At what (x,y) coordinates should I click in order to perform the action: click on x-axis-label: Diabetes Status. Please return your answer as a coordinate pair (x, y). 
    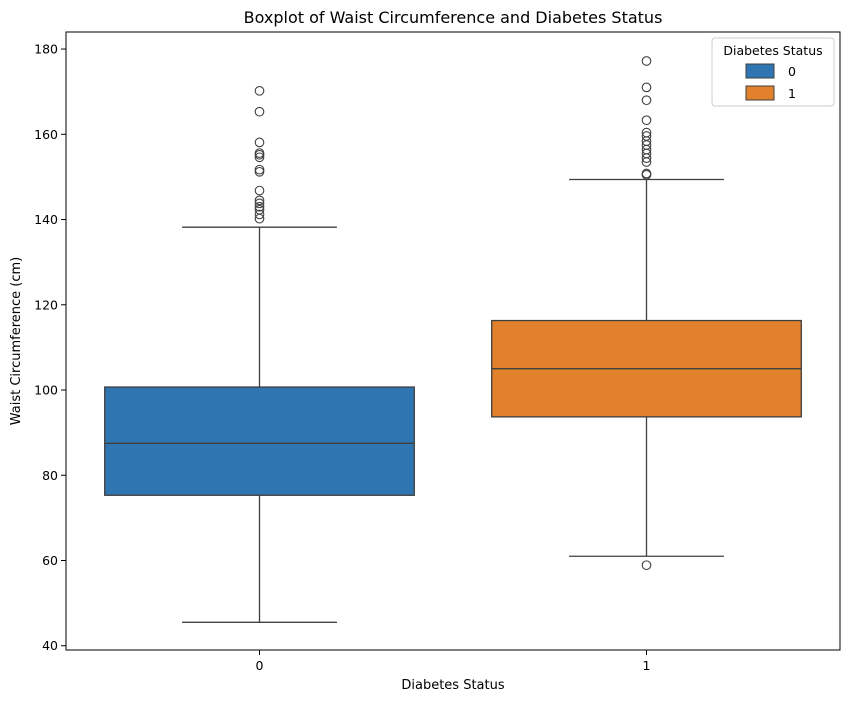
    Looking at the image, I should click on (452, 685).